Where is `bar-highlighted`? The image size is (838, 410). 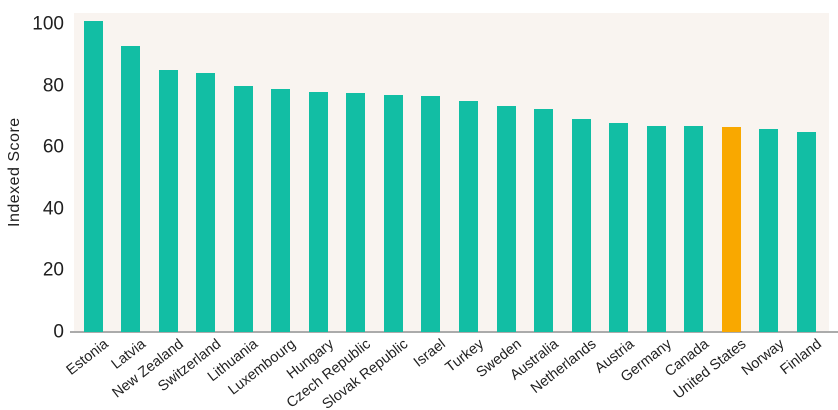
bar-highlighted is located at coordinates (731, 229).